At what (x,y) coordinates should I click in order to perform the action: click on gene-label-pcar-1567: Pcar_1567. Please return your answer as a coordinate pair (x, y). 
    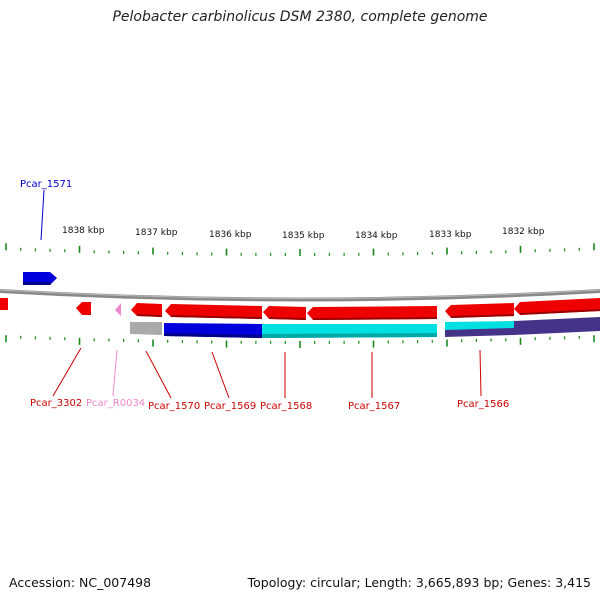
    Looking at the image, I should click on (374, 406).